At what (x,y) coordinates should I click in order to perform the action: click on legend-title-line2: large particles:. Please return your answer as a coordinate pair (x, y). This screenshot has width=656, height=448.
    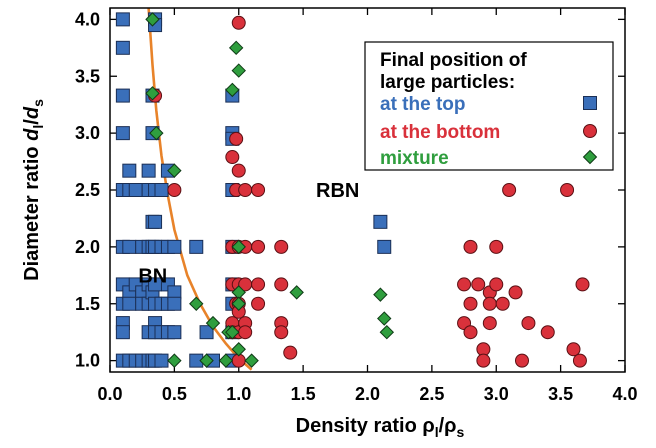
    Looking at the image, I should click on (447, 82).